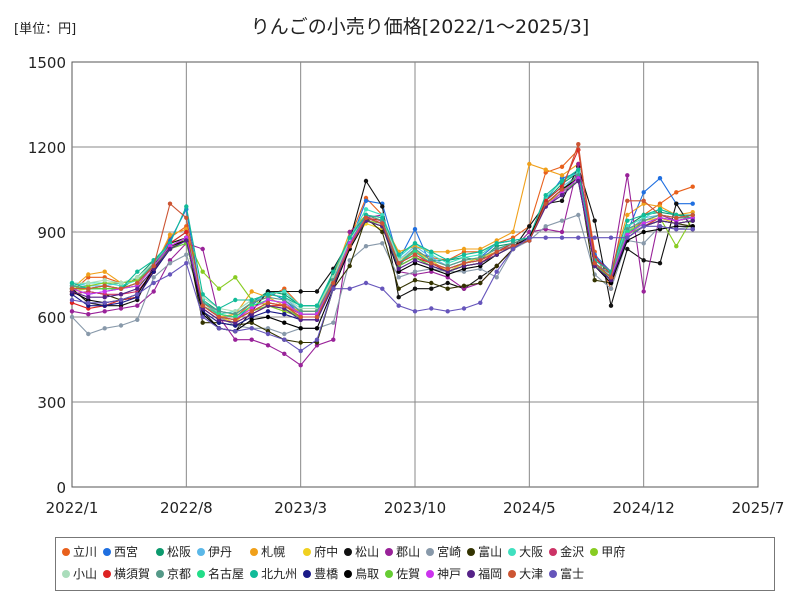 The image size is (800, 600). I want to click on legend-label: 横須賀, so click(132, 574).